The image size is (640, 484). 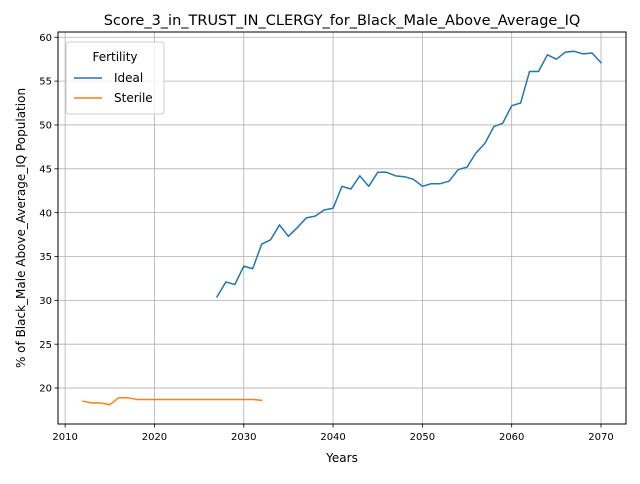 What do you see at coordinates (511, 437) in the screenshot?
I see `x-tick-label: 2060` at bounding box center [511, 437].